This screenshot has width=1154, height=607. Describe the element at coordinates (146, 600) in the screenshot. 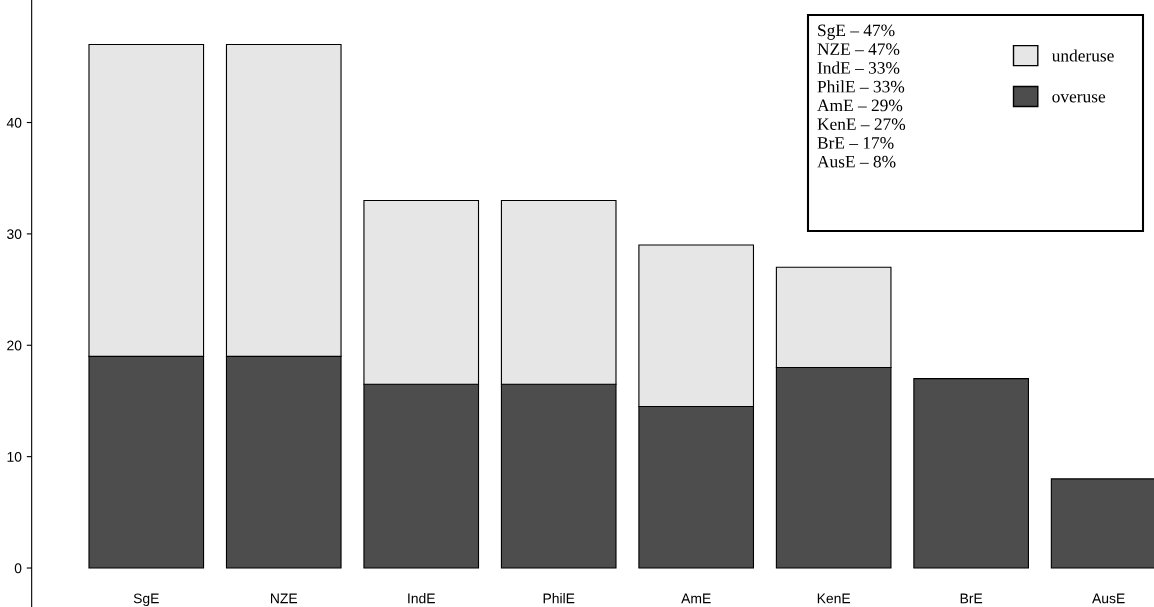

I see `x-tick-label: SgE` at that location.